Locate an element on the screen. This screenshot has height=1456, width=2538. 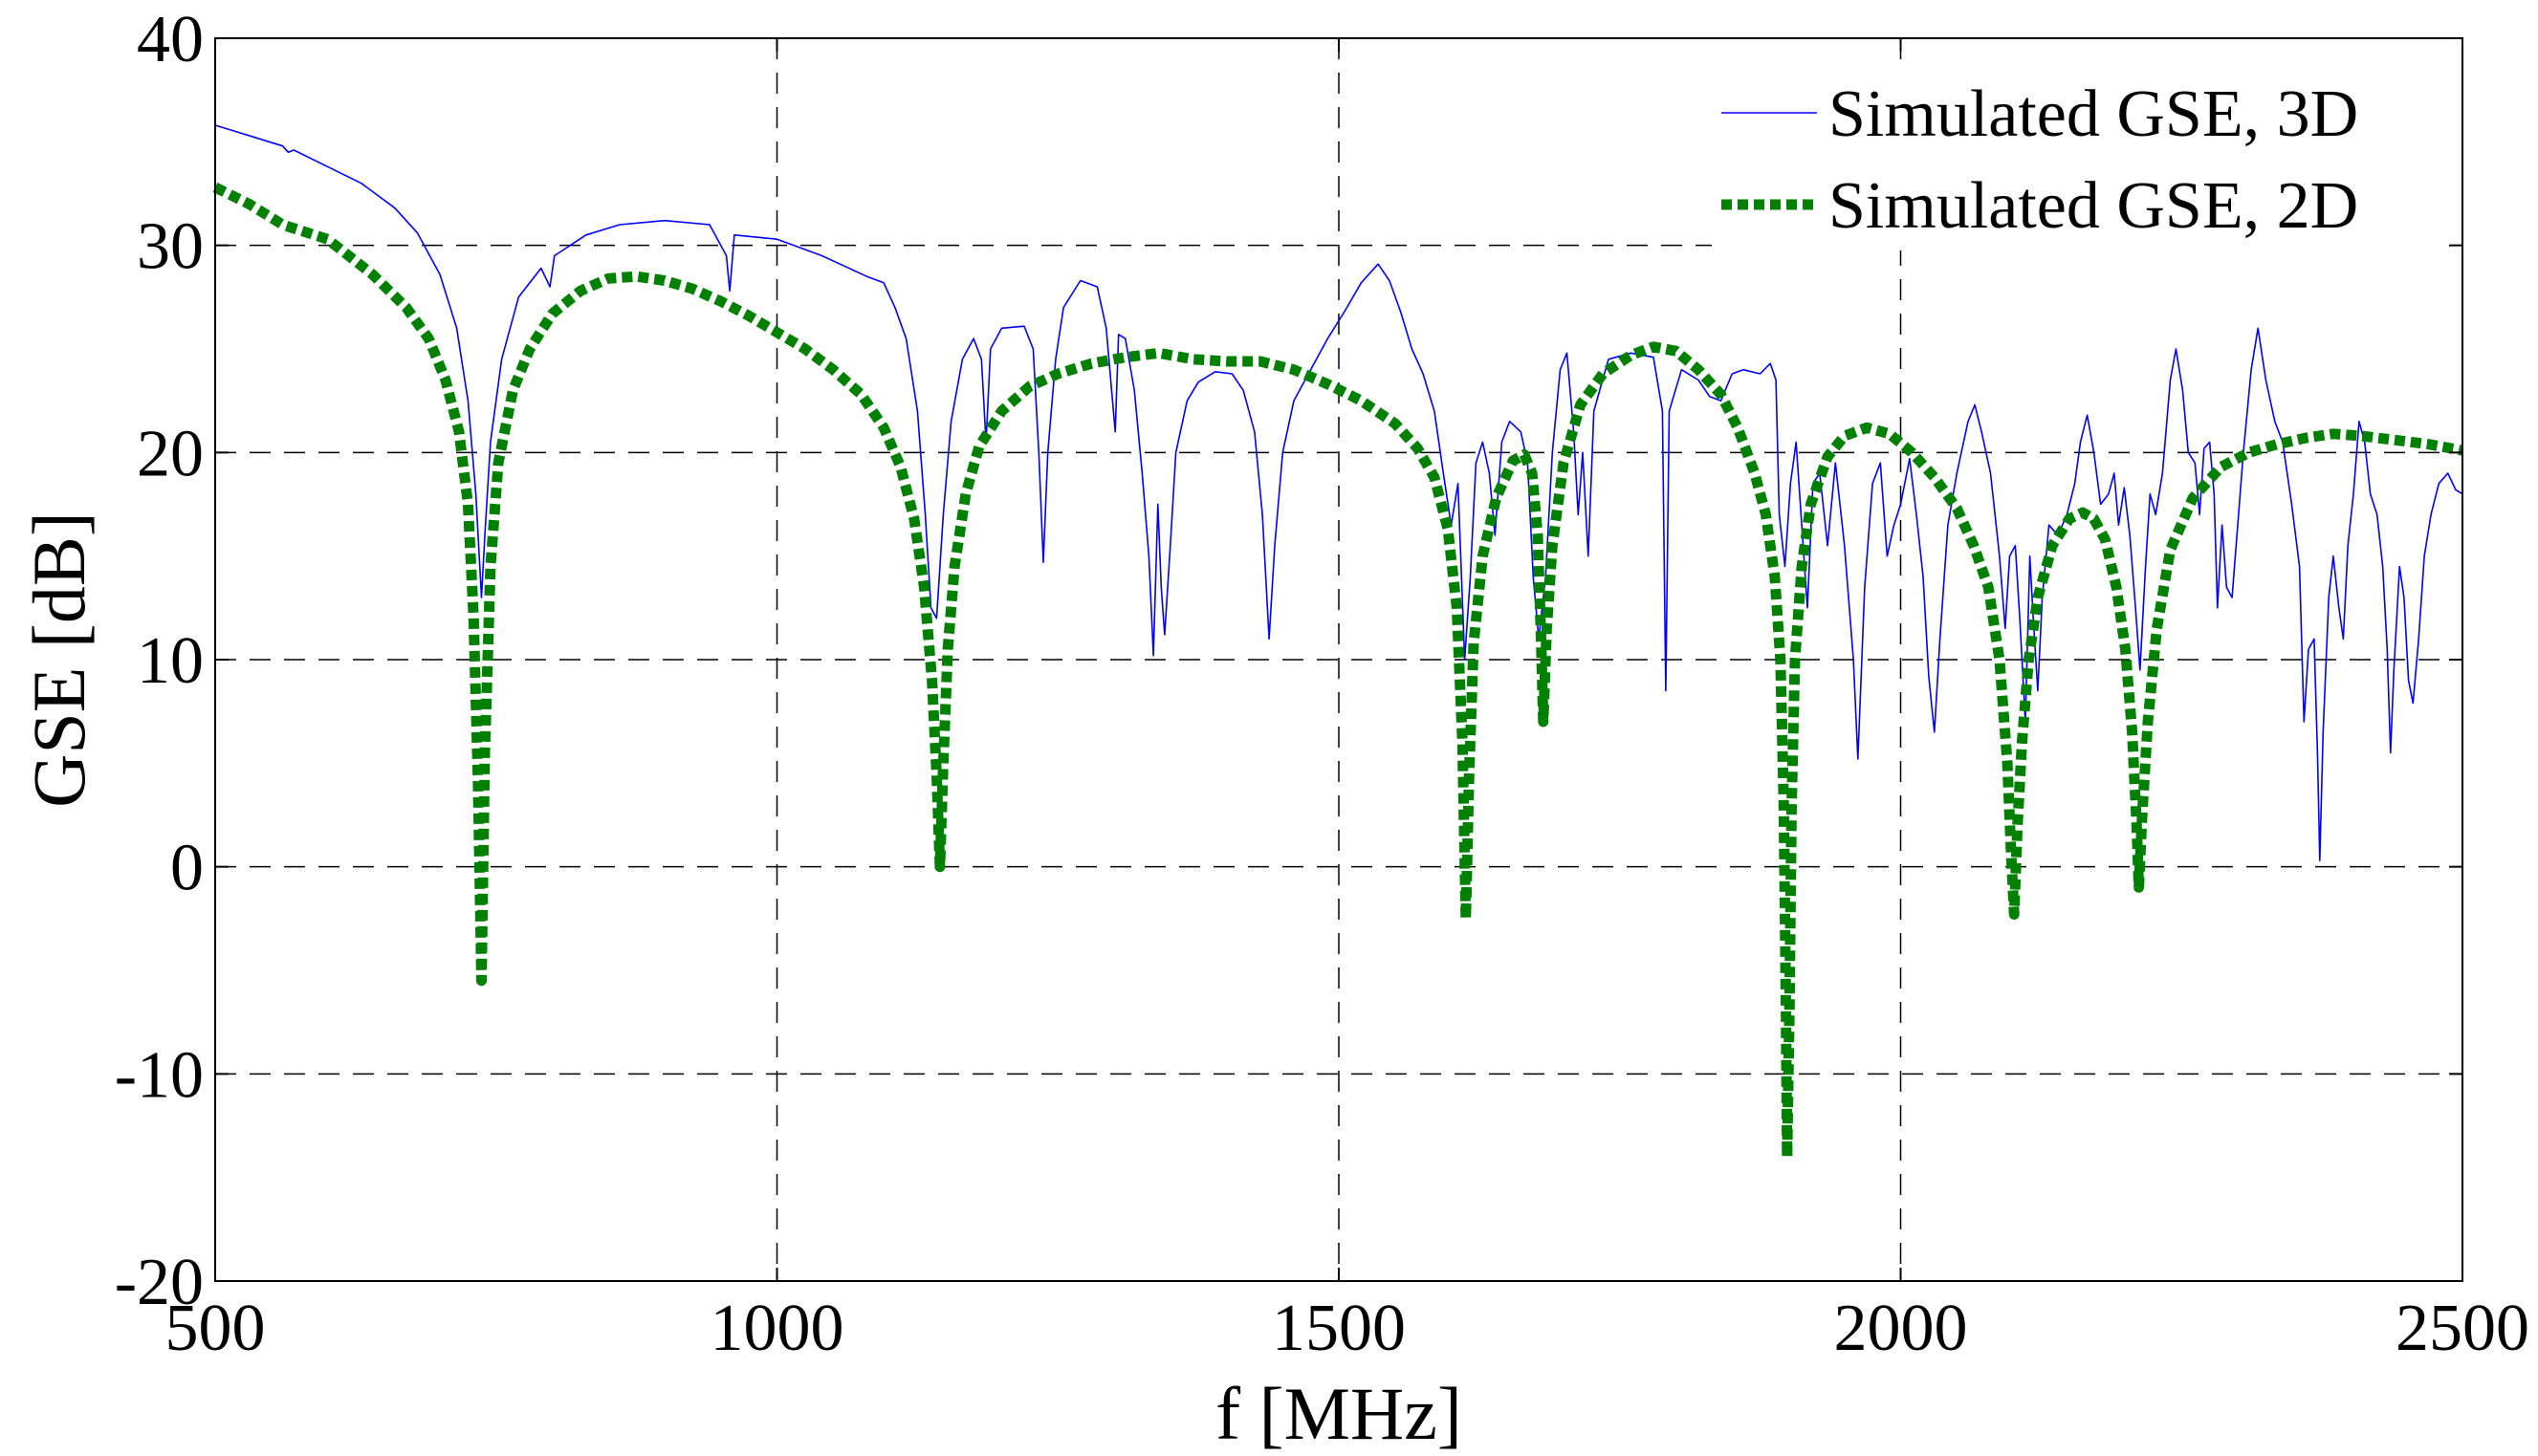
y-tick-label: 0 is located at coordinates (187, 868).